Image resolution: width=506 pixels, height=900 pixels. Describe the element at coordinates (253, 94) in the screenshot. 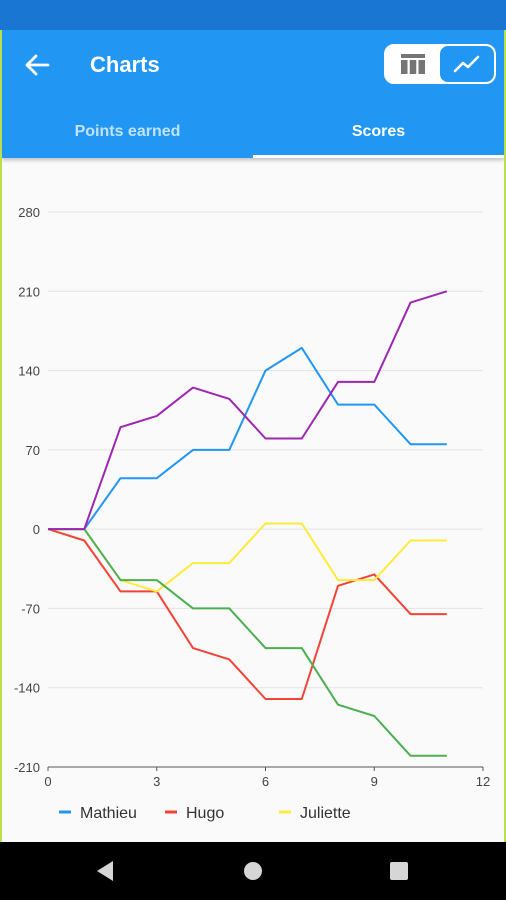

I see `app-bar: Charts Points earned Scores` at that location.